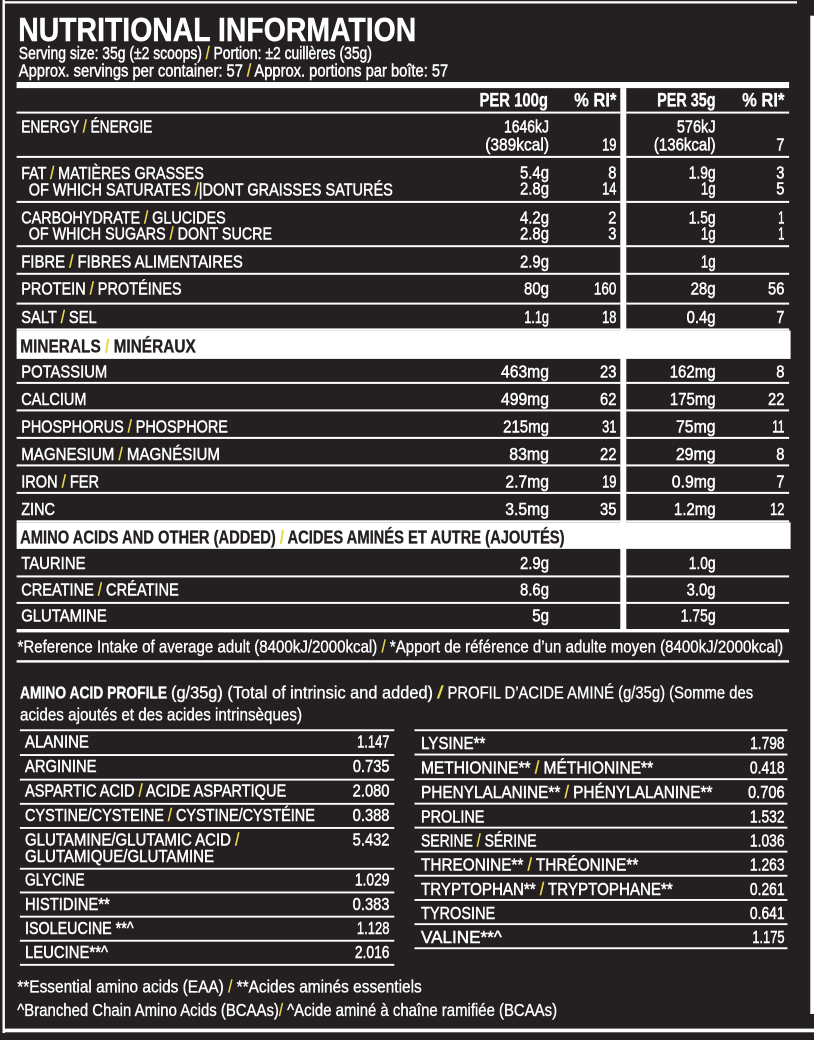 Image resolution: width=814 pixels, height=1040 pixels. What do you see at coordinates (61, 766) in the screenshot?
I see `svg-text: ARGININE` at bounding box center [61, 766].